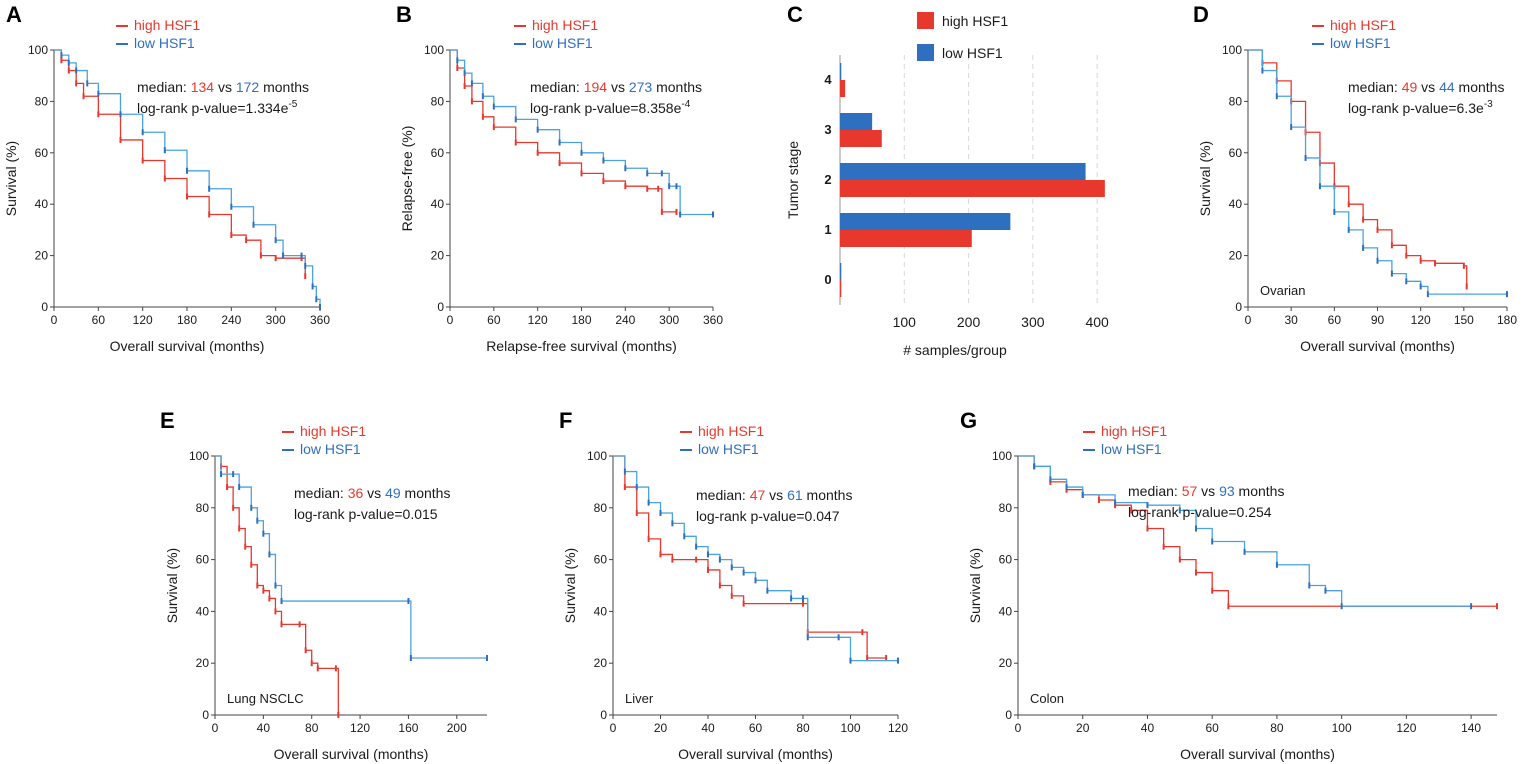 The width and height of the screenshot is (1527, 764). Describe the element at coordinates (167, 420) in the screenshot. I see `panel-label: E` at that location.